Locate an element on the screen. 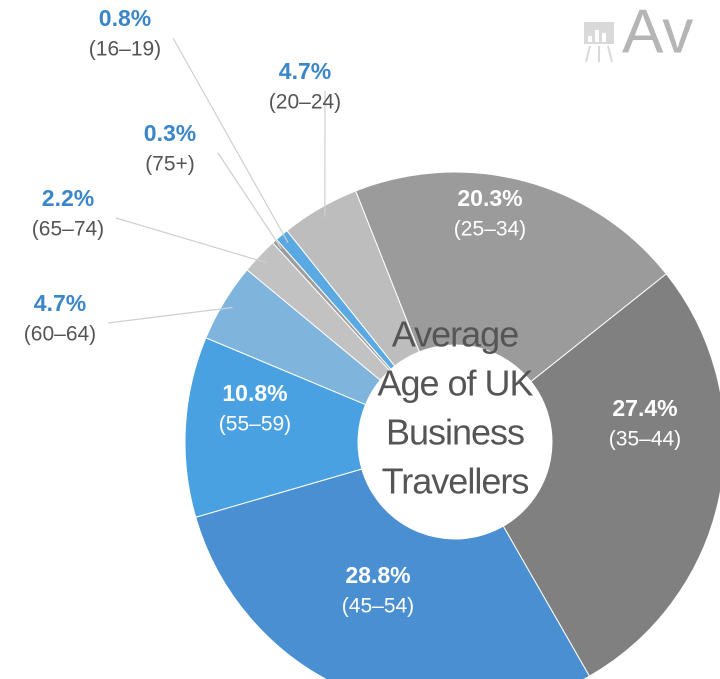  chart-title: Av is located at coordinates (657, 33).